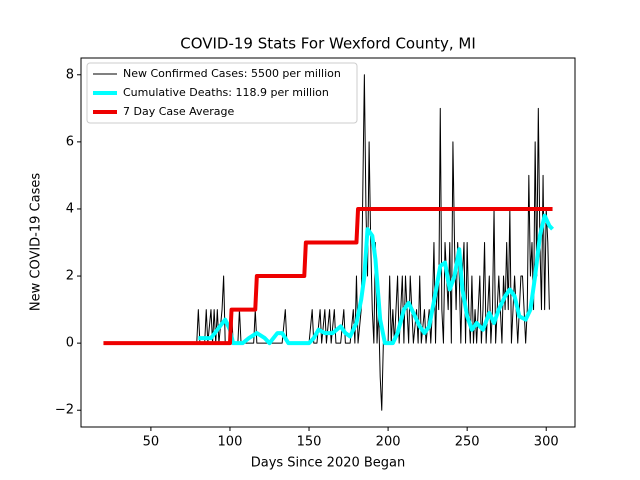 The height and width of the screenshot is (480, 640). What do you see at coordinates (70, 74) in the screenshot?
I see `y-tick-label: 8` at bounding box center [70, 74].